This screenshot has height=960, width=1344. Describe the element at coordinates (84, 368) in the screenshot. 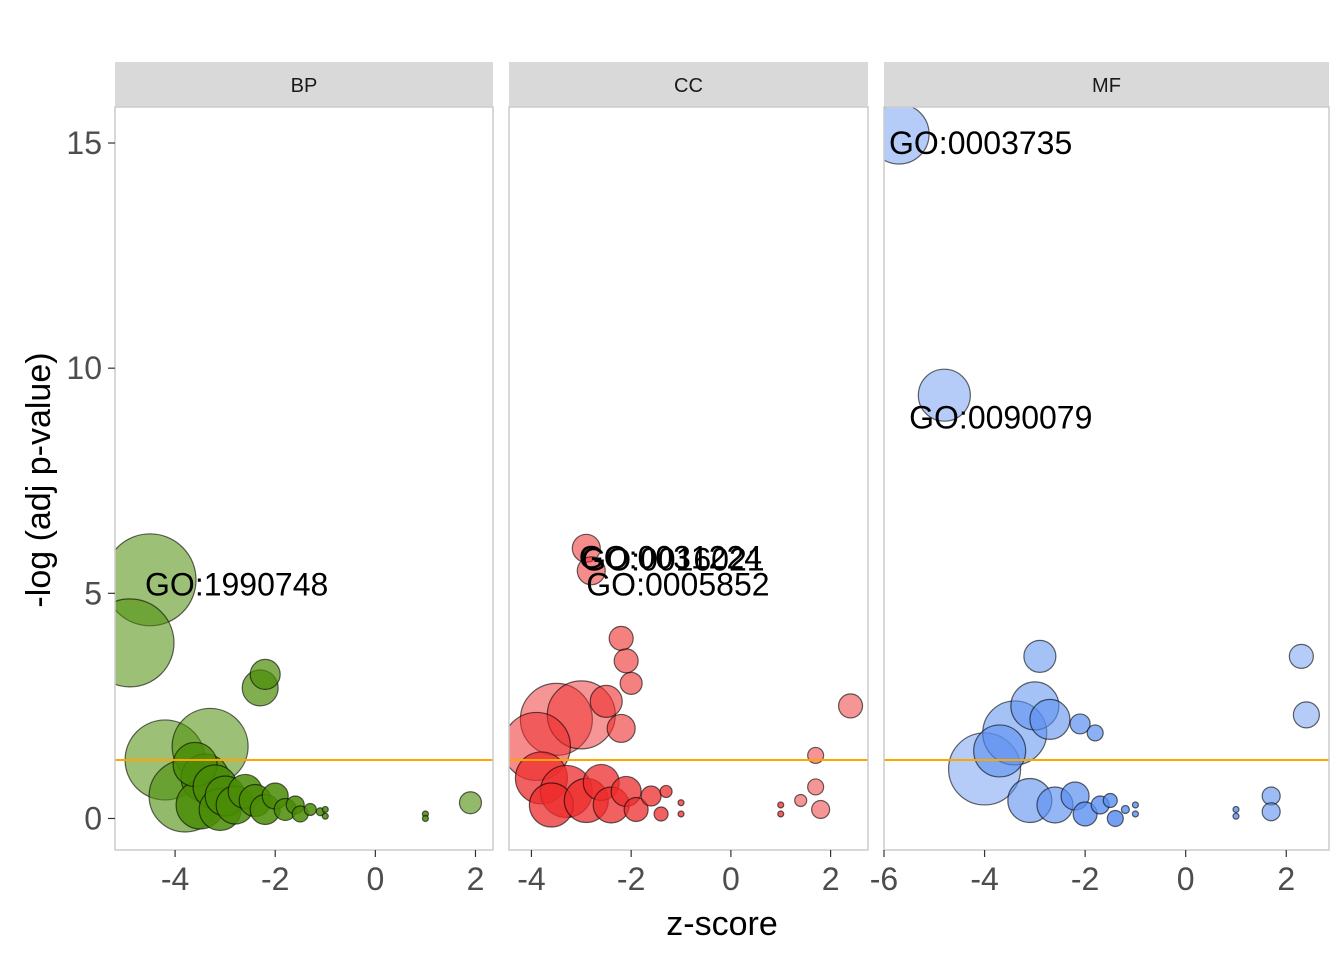

I see `y-tick-label: 10` at that location.